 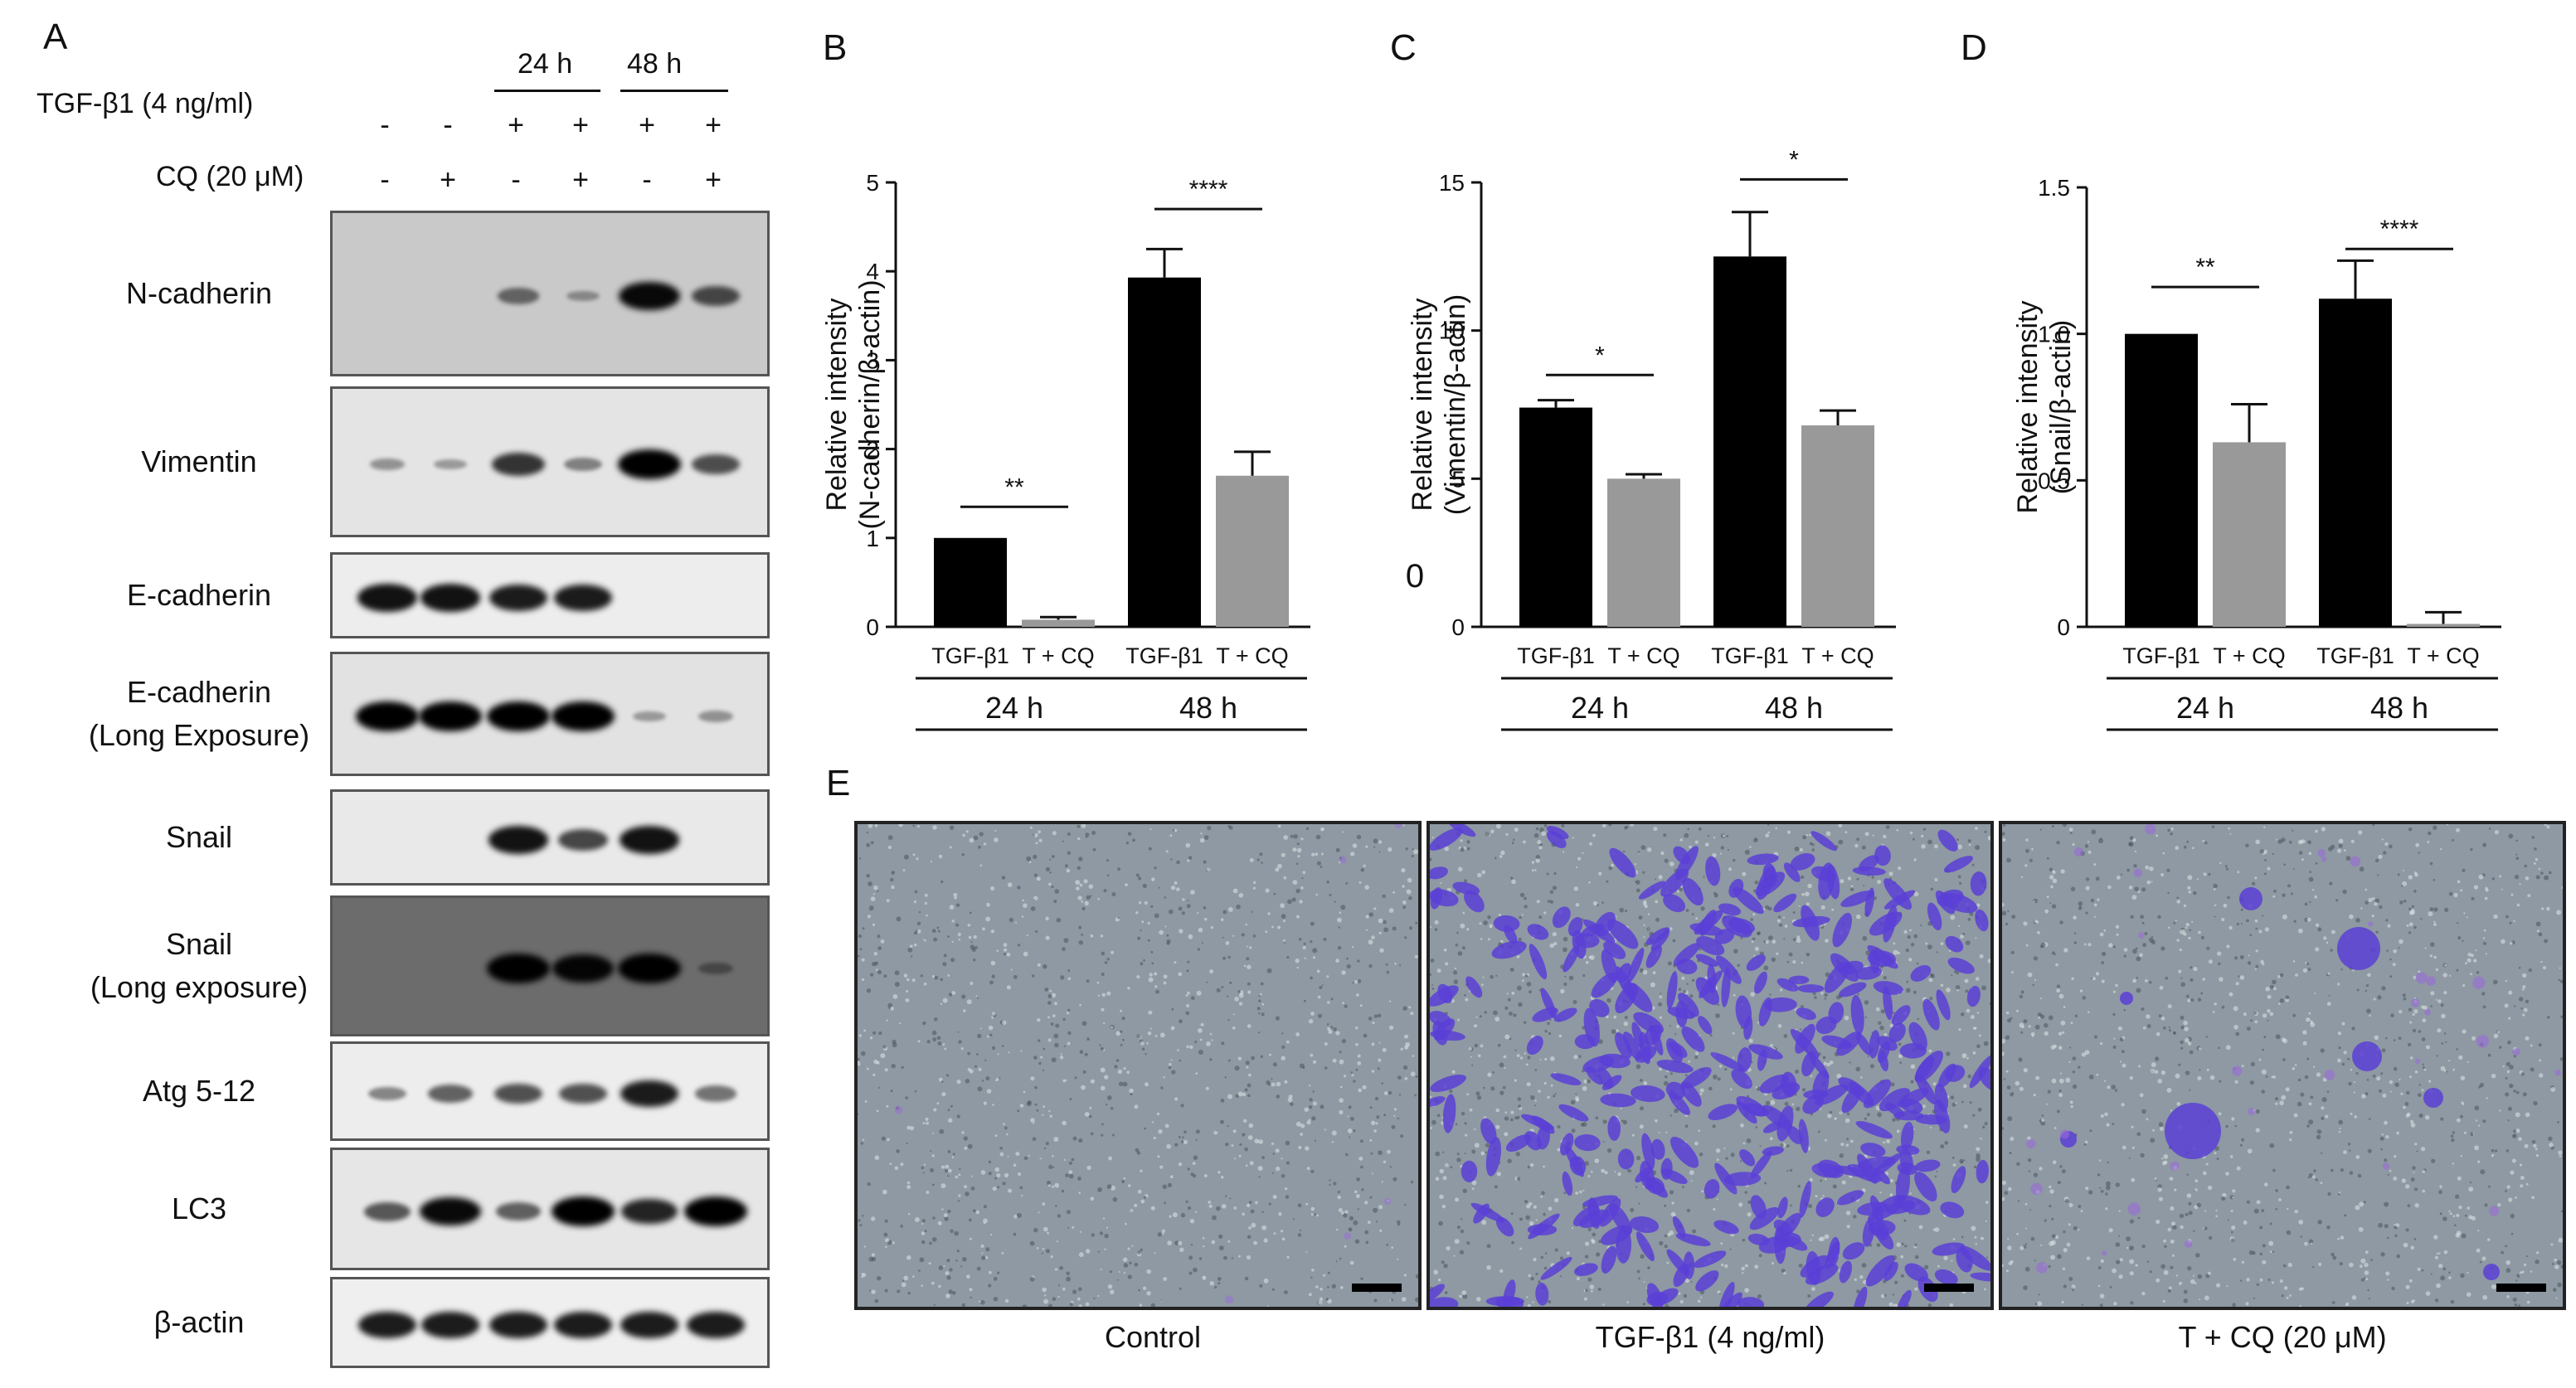 I want to click on scale-bar, so click(x=2521, y=1288).